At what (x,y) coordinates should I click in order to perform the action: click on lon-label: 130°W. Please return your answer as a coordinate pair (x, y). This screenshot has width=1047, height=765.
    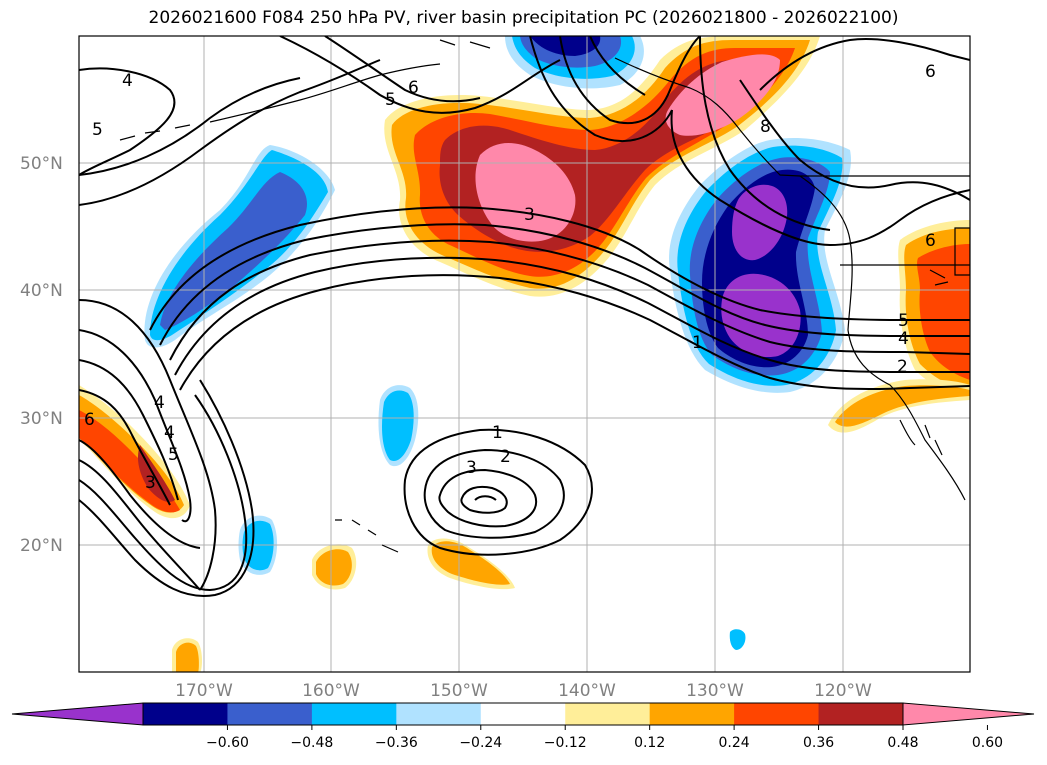
    Looking at the image, I should click on (715, 691).